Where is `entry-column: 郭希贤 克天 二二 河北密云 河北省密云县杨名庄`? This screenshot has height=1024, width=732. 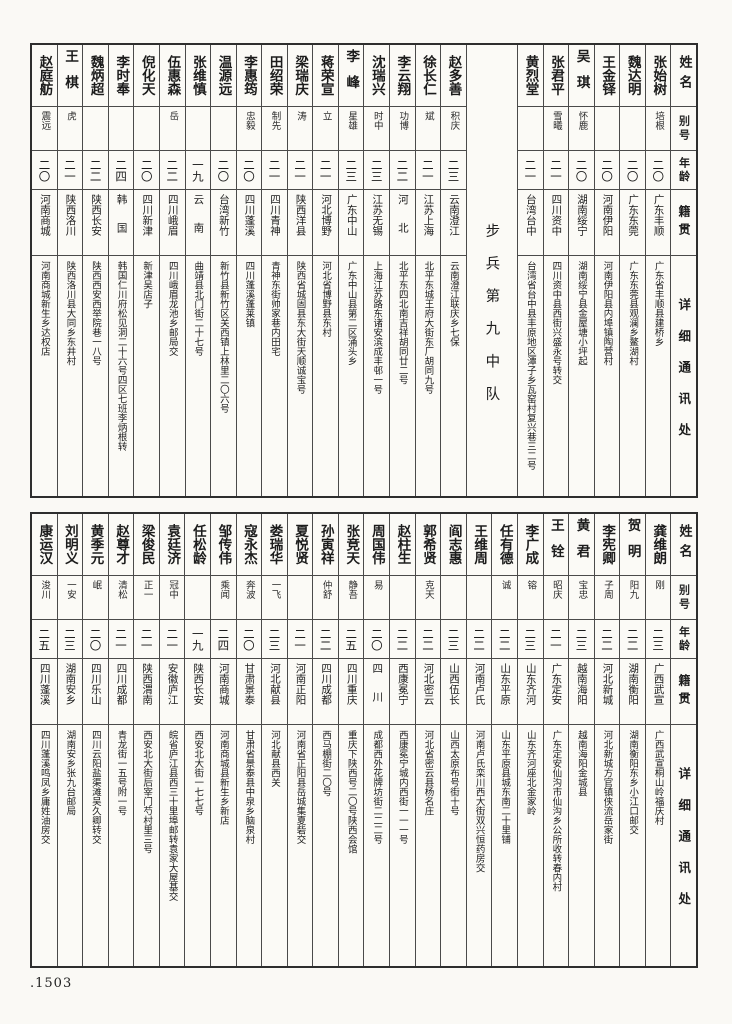 entry-column: 郭希贤 克天 二二 河北密云 河北省密云县杨名庄 is located at coordinates (427, 740).